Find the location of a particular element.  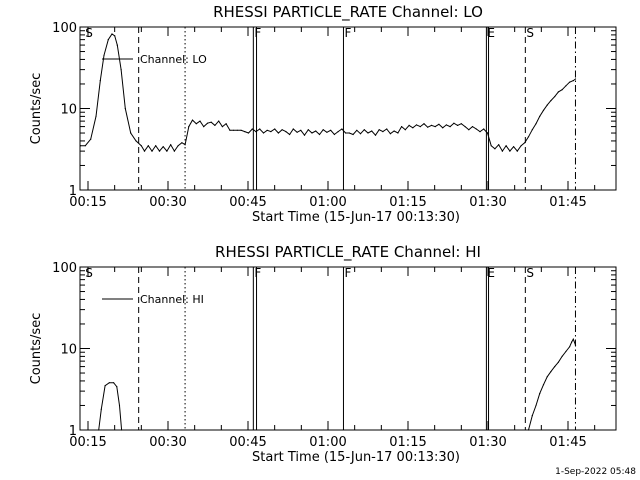

legend-label: Channel: LO is located at coordinates (173, 59).